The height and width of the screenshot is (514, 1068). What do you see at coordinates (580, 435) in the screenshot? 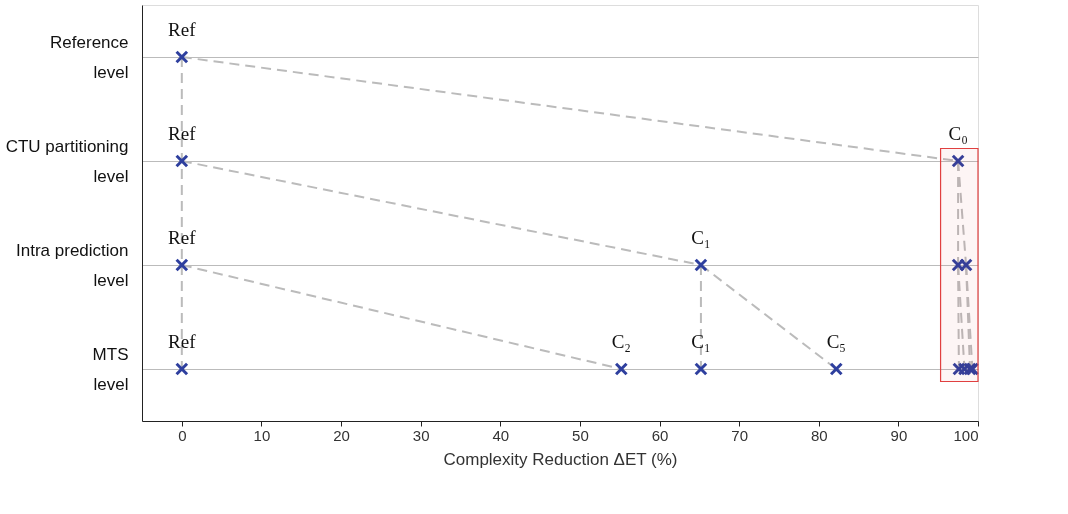
I see `x-tick-label: 50` at bounding box center [580, 435].